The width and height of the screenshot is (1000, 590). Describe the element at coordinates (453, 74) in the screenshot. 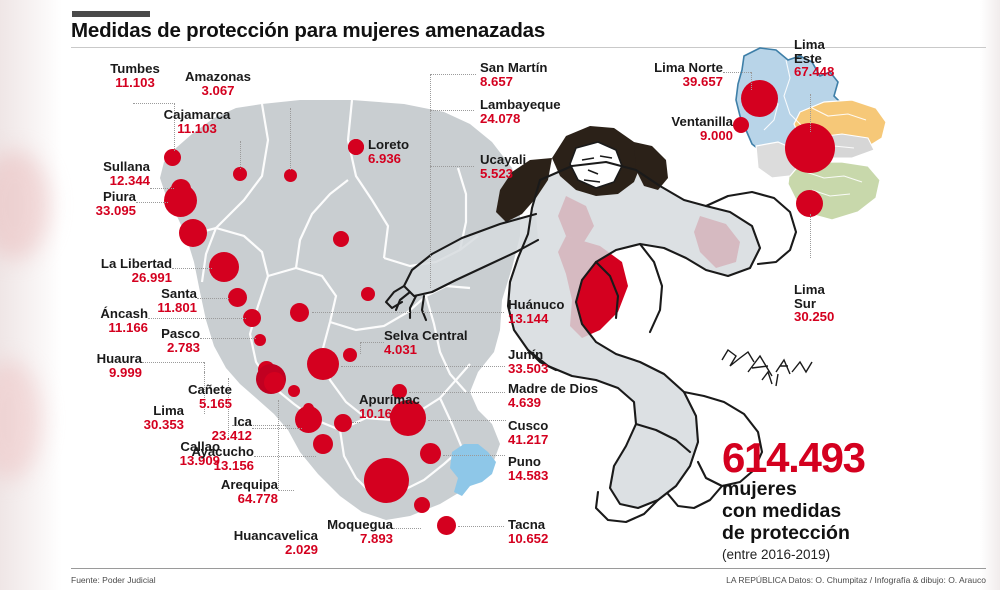

I see `leader-sanmartin` at that location.